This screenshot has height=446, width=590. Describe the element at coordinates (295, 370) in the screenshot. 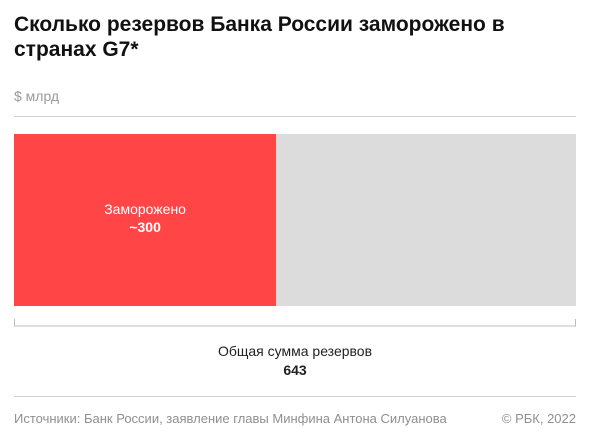

I see `total-label-value: 643` at that location.